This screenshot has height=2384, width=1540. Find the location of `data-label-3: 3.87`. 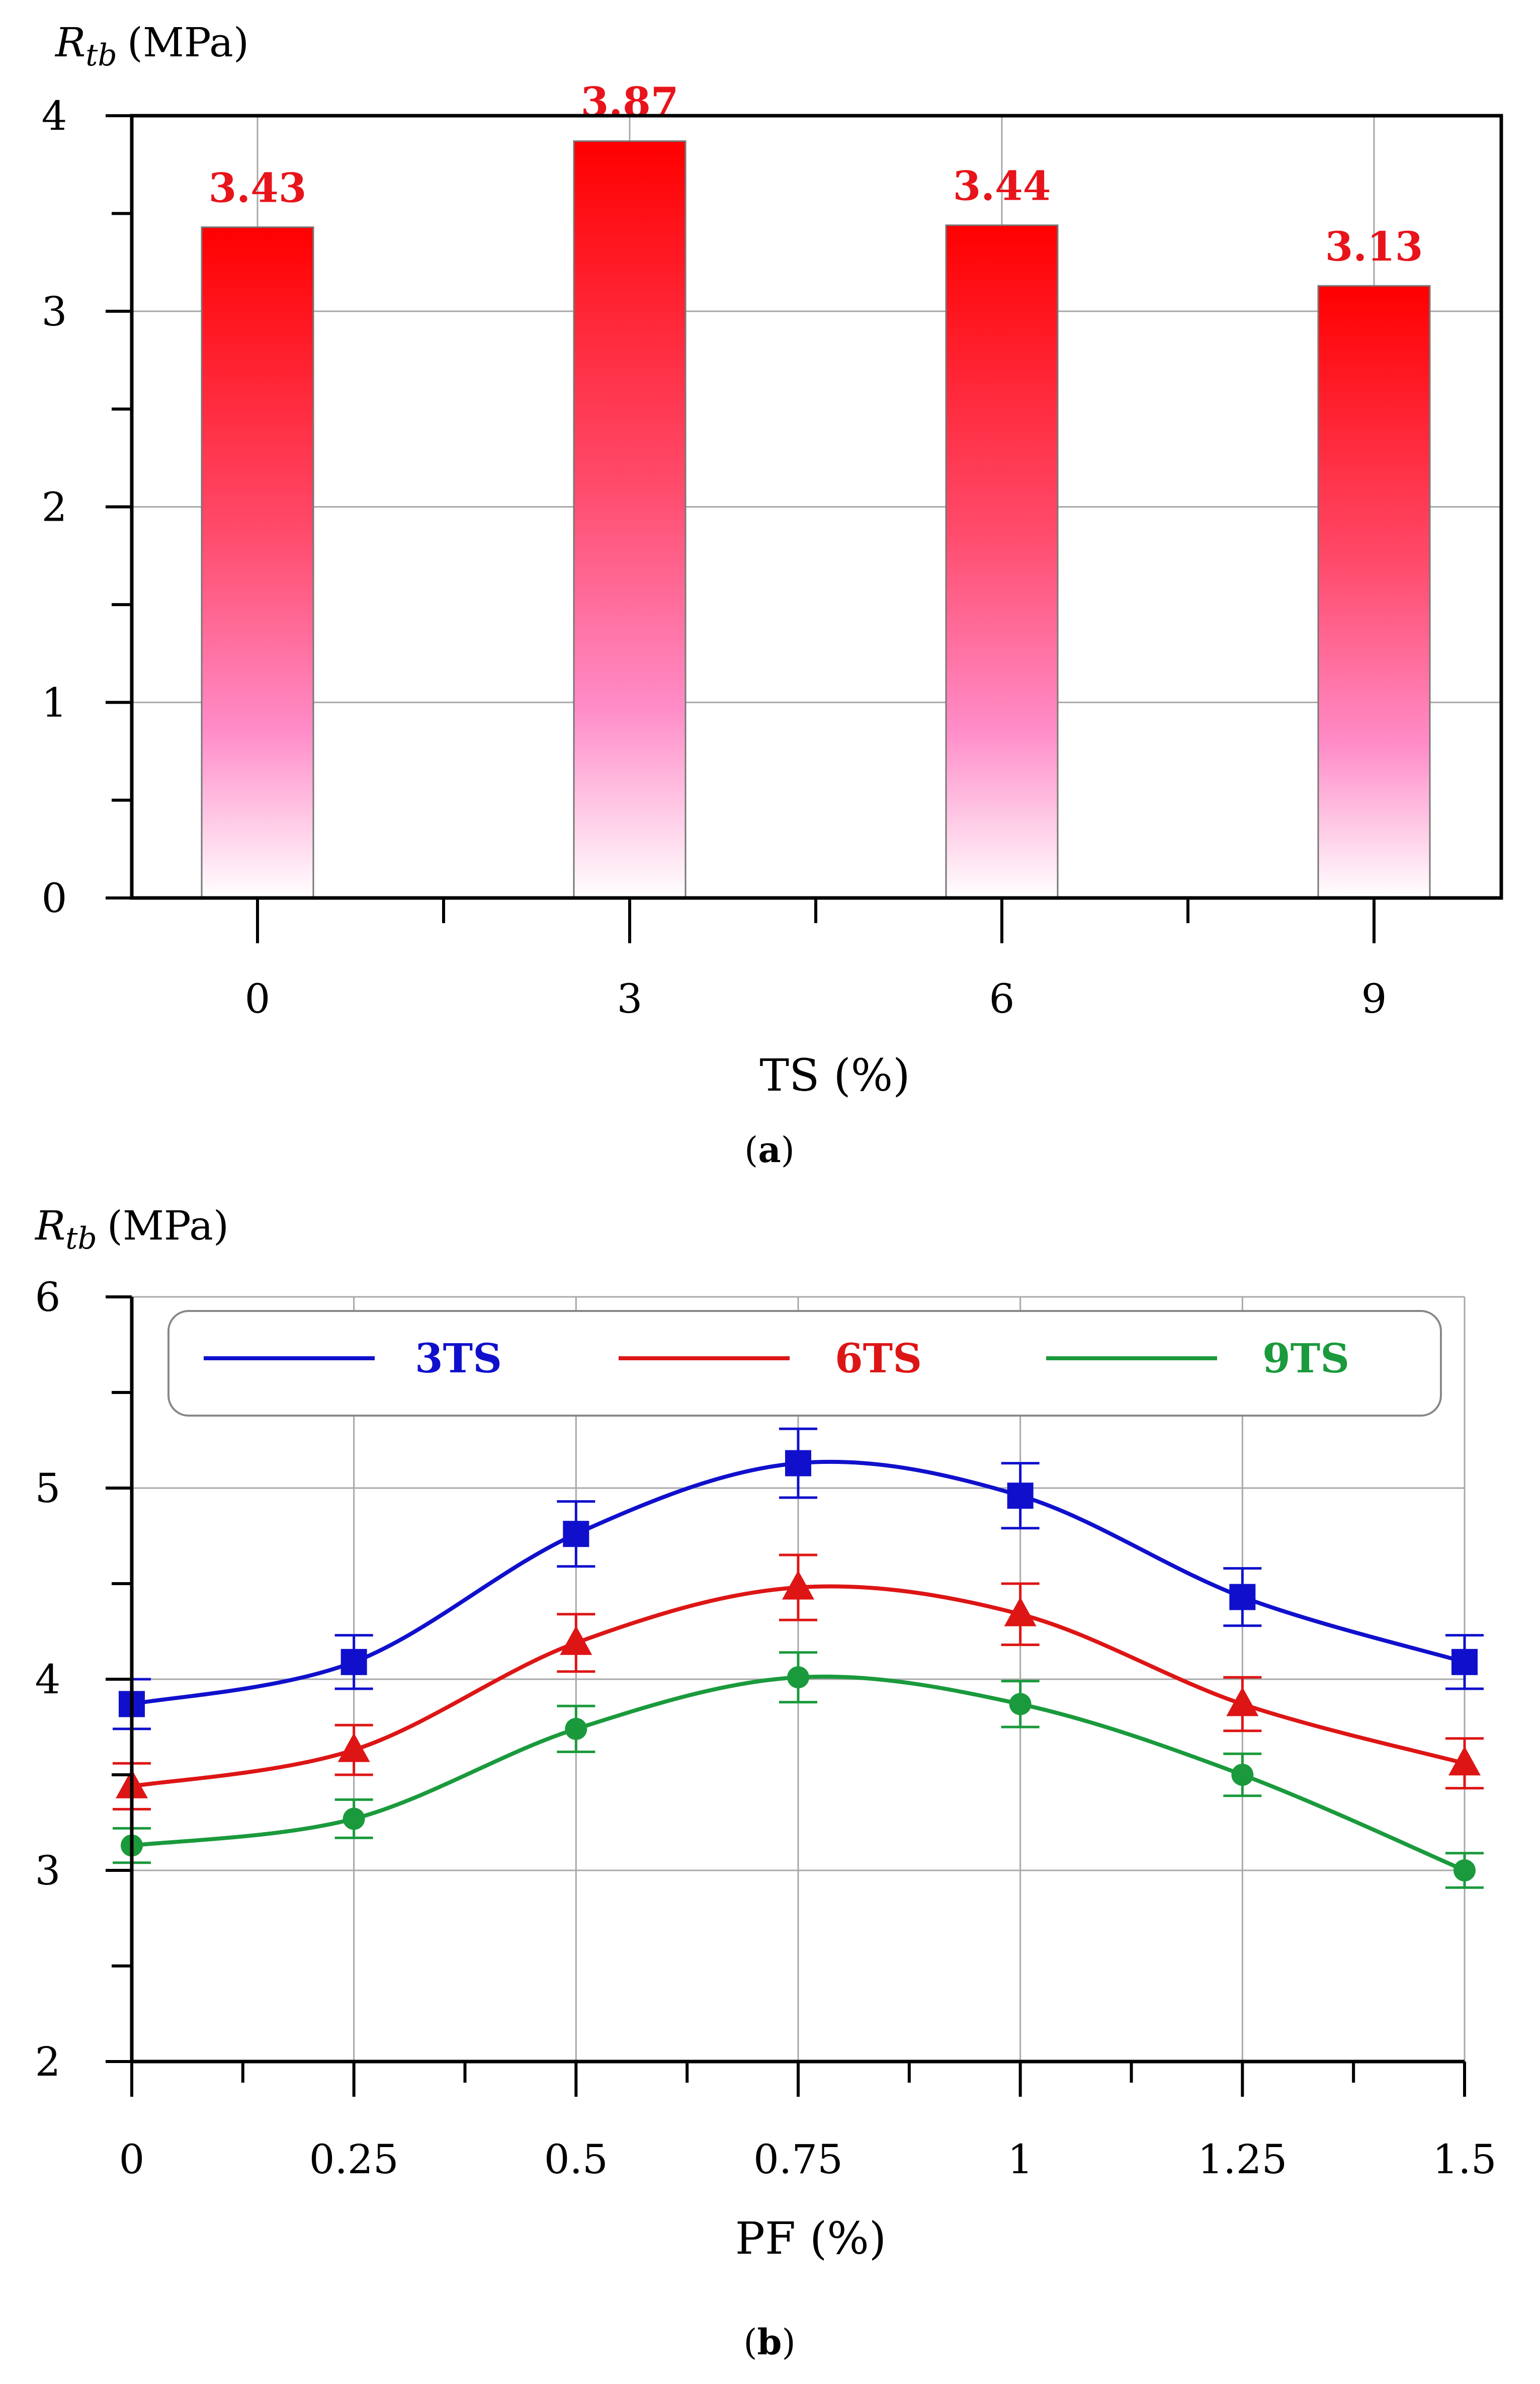

data-label-3: 3.87 is located at coordinates (630, 102).